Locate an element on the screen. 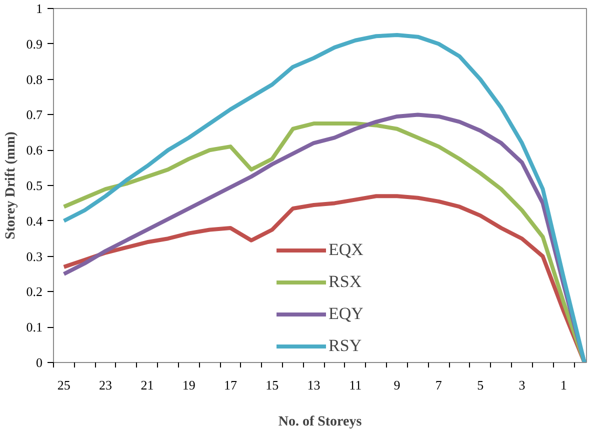  x-tick-label: 11 is located at coordinates (355, 385).